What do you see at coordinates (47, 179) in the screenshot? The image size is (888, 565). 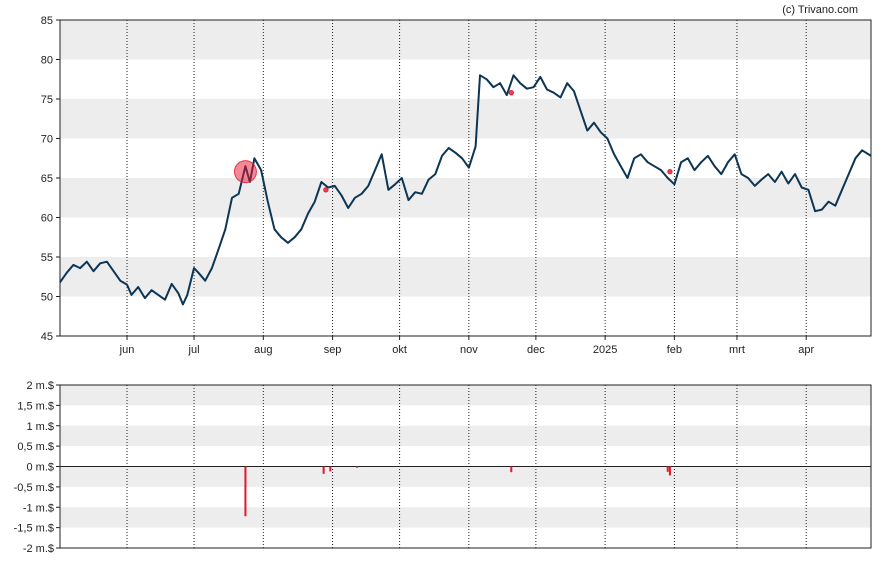 I see `y-tick-label: 65` at bounding box center [47, 179].